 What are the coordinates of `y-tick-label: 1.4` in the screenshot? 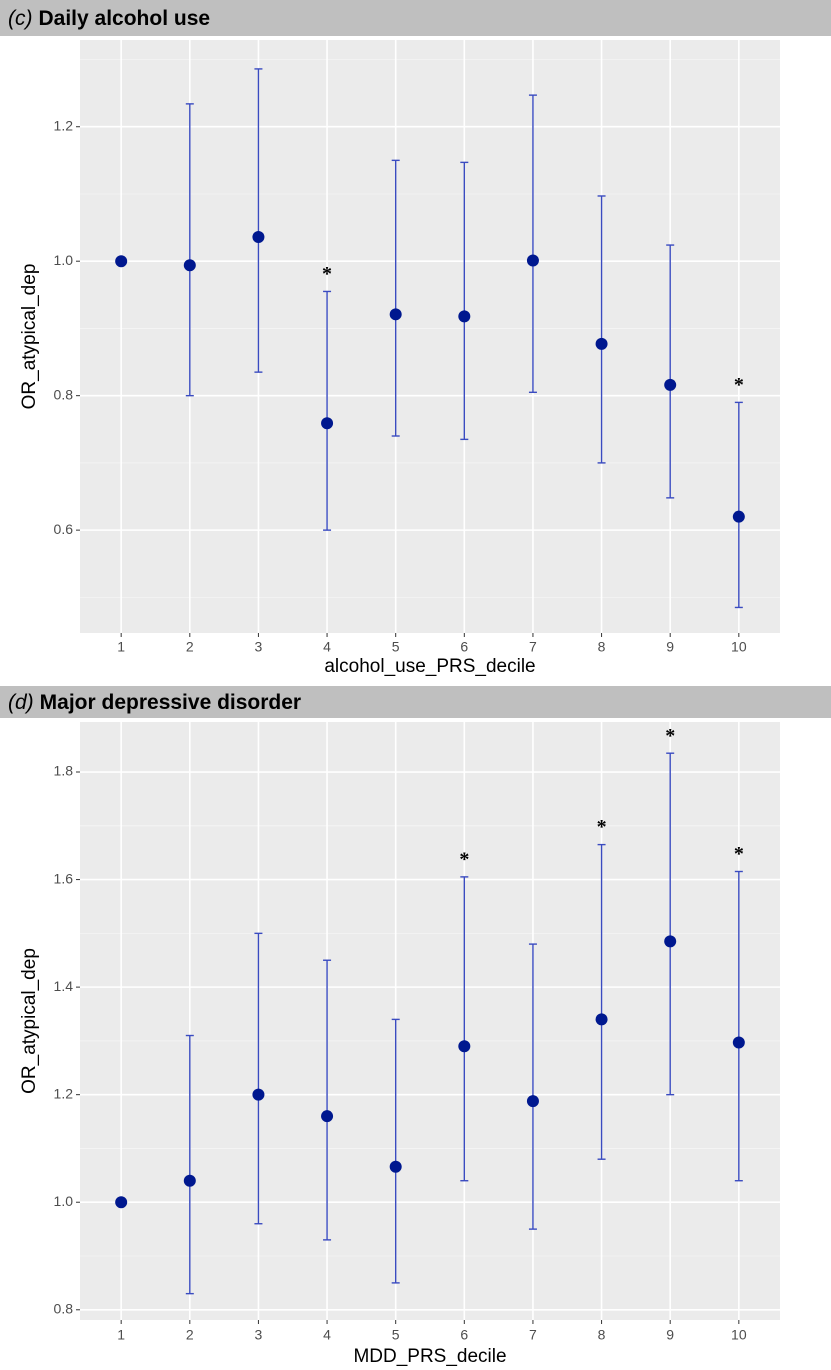 It's located at (64, 986).